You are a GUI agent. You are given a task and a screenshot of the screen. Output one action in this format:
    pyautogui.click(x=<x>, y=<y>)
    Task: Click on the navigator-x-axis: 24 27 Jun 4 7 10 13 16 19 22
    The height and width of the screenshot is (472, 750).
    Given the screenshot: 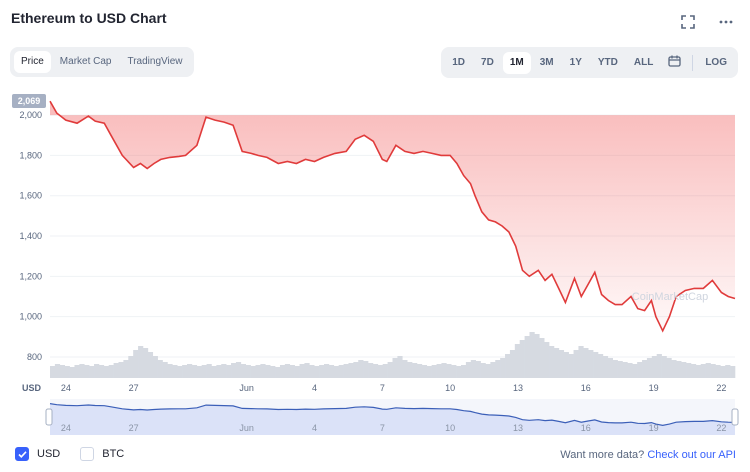 What is the action you would take?
    pyautogui.click(x=394, y=428)
    